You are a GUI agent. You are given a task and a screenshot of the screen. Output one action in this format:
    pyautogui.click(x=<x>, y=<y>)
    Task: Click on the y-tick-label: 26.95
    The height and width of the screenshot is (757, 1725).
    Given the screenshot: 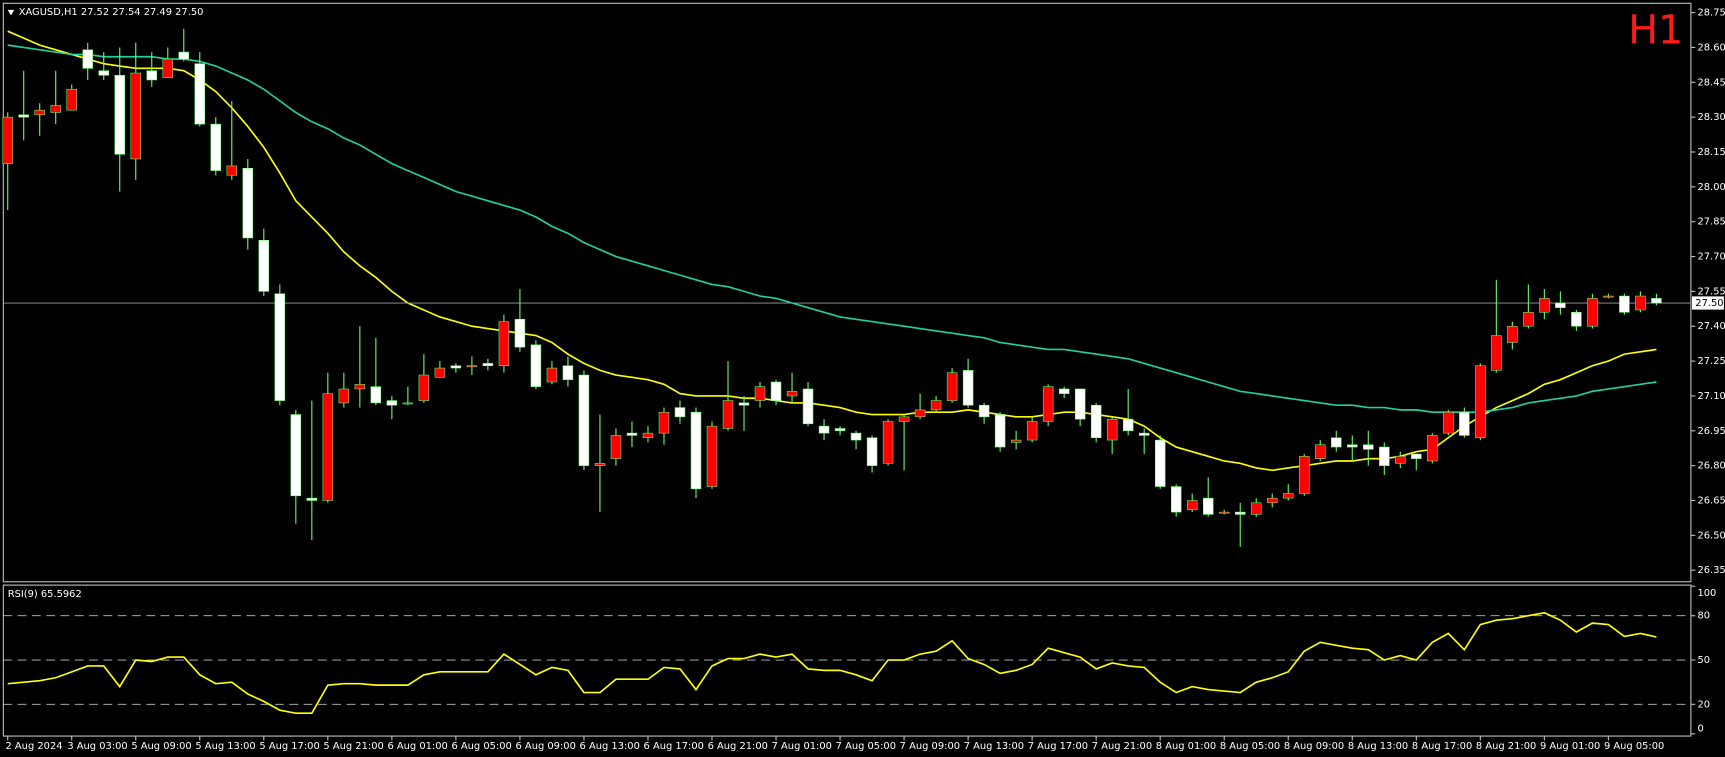 What is the action you would take?
    pyautogui.click(x=1711, y=431)
    